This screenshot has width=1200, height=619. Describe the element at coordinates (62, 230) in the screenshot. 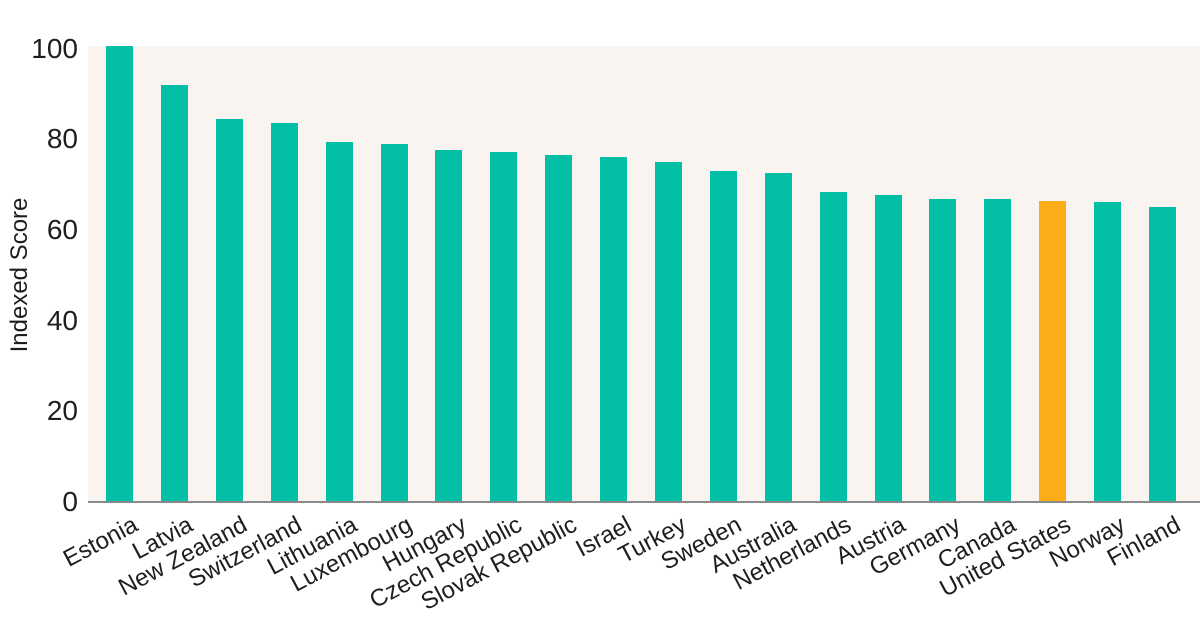

I see `y-tick-label: 60` at that location.